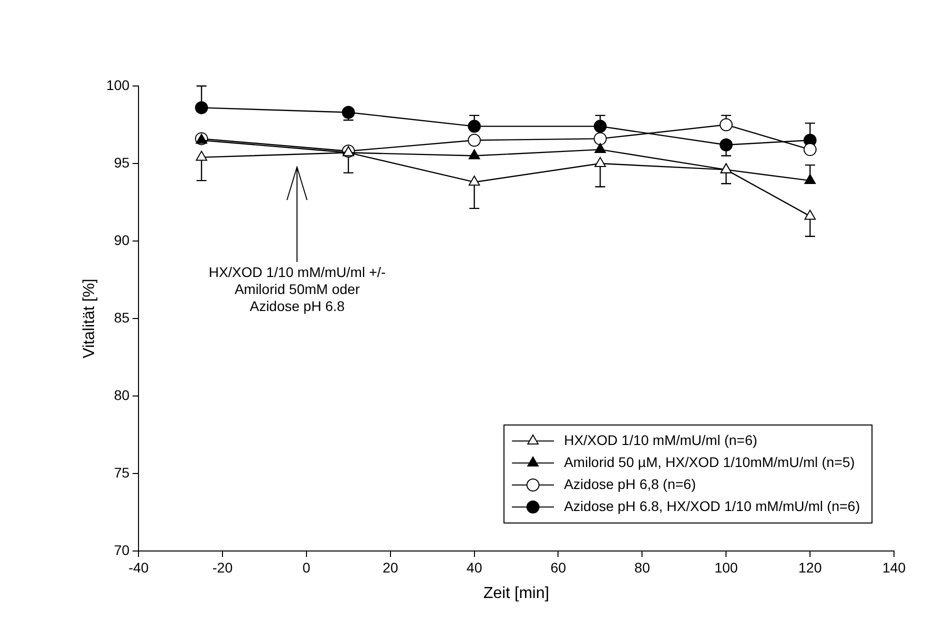 This screenshot has height=639, width=934. Describe the element at coordinates (297, 289) in the screenshot. I see `annotation: HX/XOD 1/10 mM/mU/ml +/- Amilorid 50mM oder Azidose pH 6.8` at that location.